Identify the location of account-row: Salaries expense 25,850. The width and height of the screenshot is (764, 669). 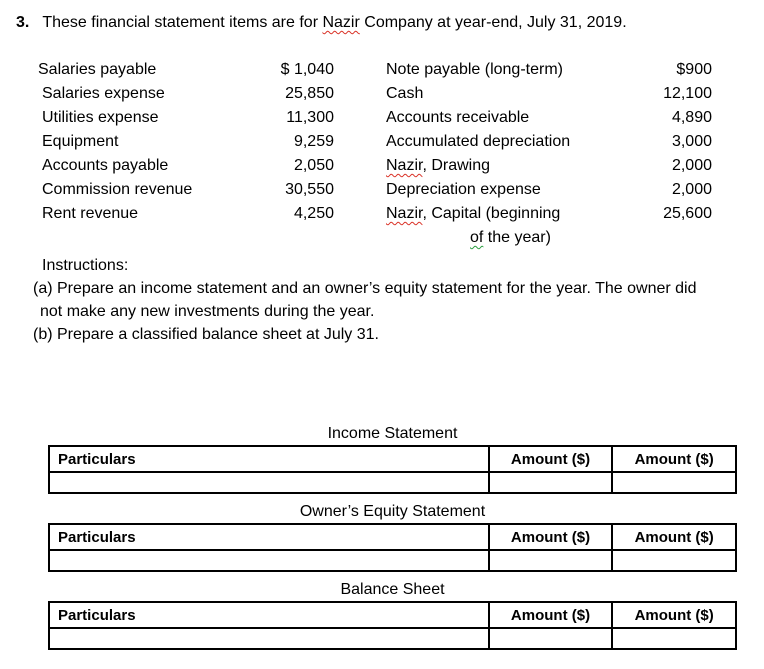
(186, 94).